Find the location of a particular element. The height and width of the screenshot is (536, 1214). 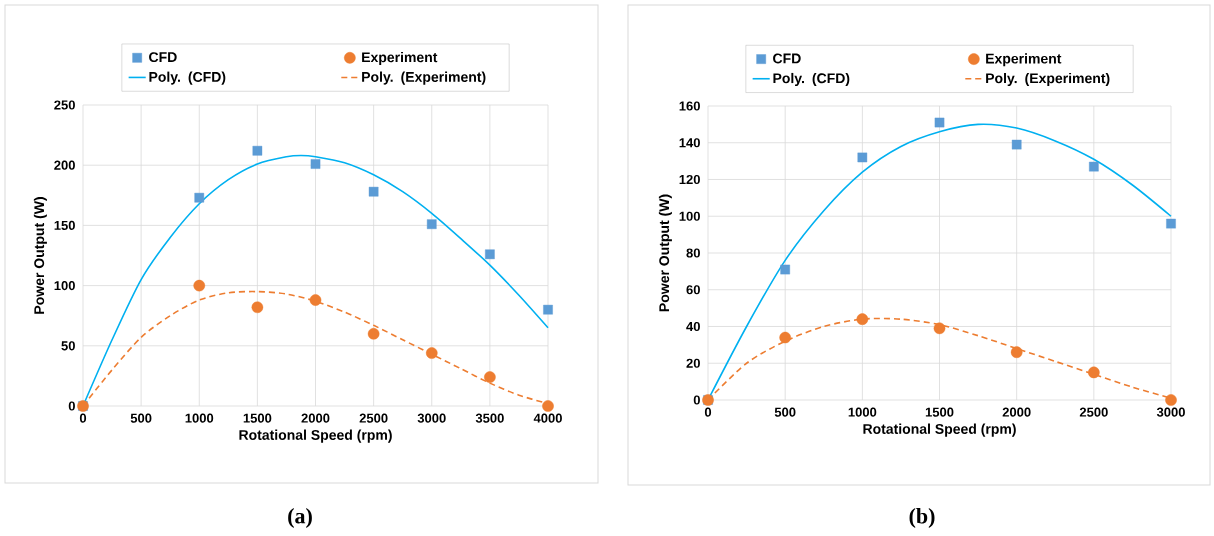

y-tick-label: 80 is located at coordinates (693, 253).